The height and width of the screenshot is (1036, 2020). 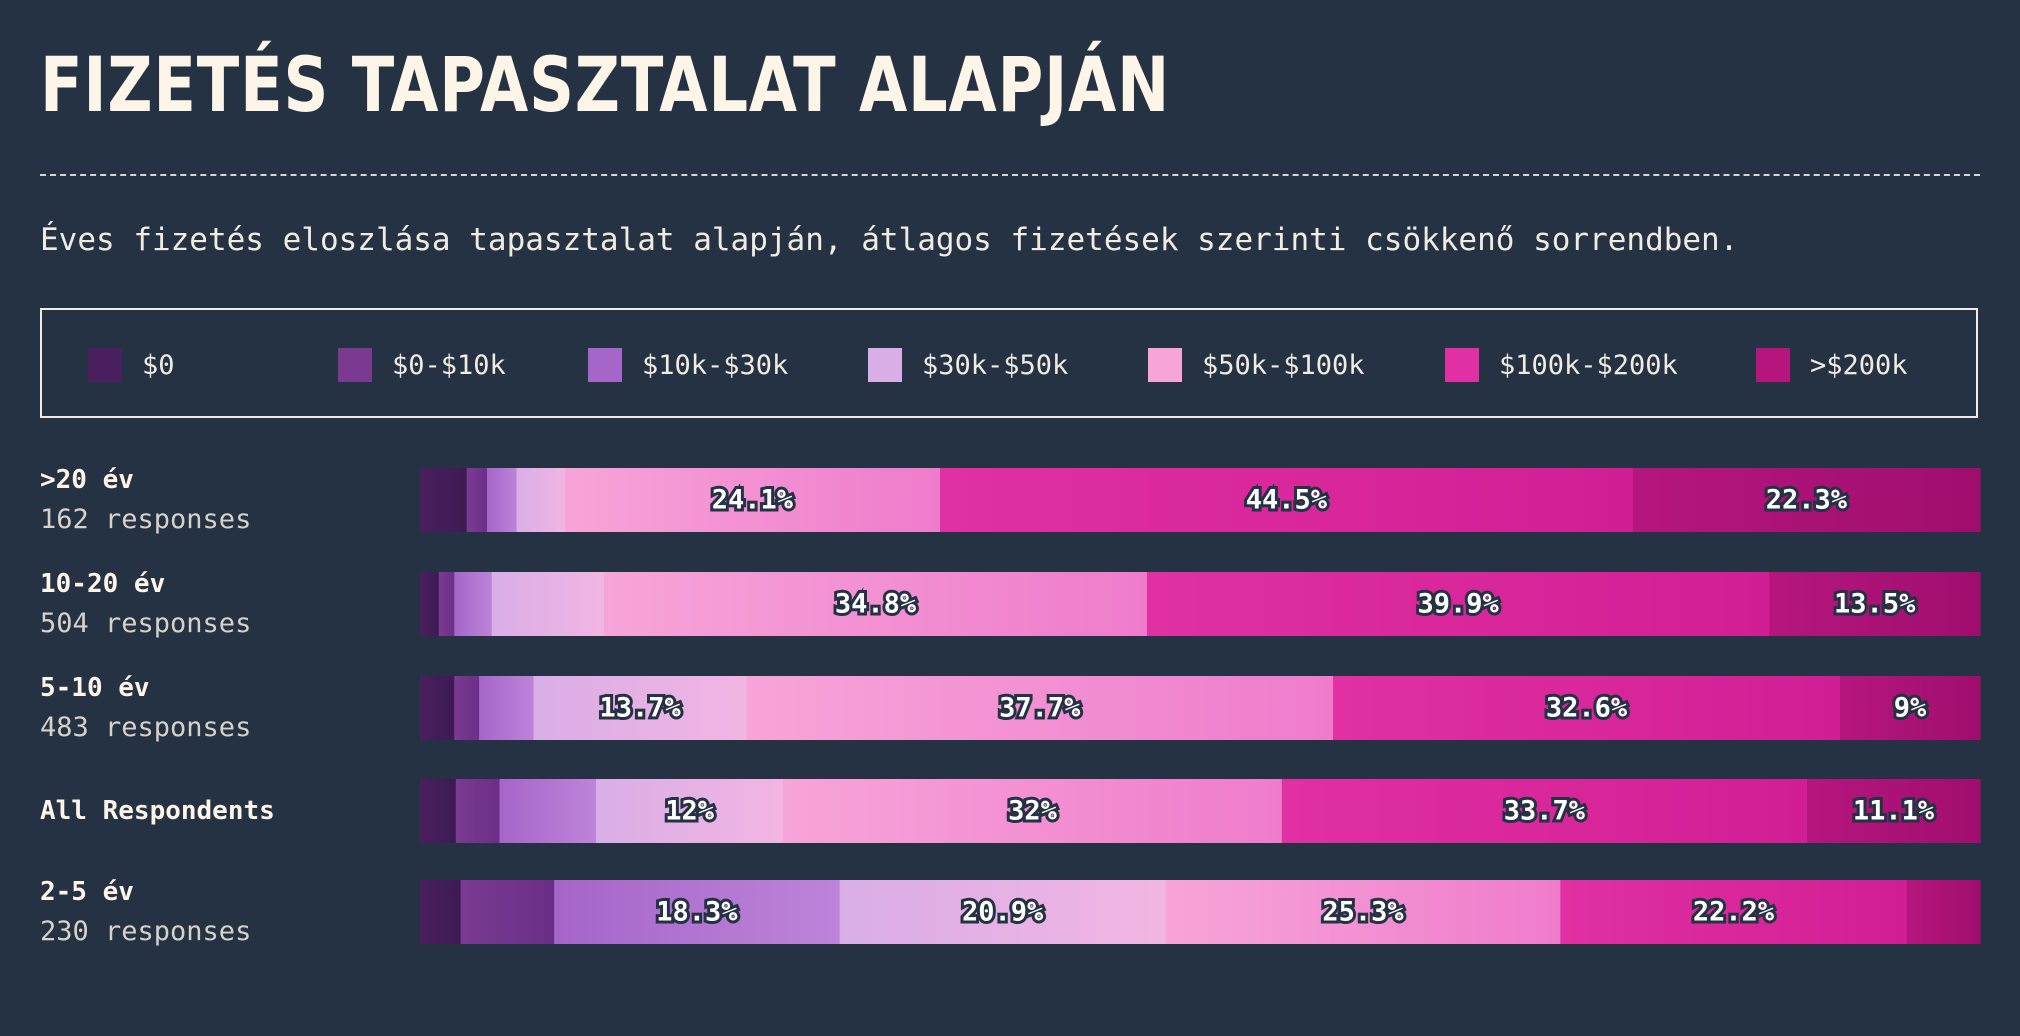 I want to click on legend-label: $0, so click(x=158, y=365).